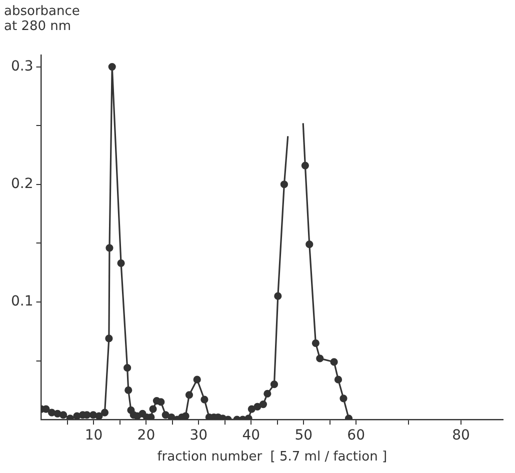  I want to click on y-tick-label: 0.1, so click(22, 302).